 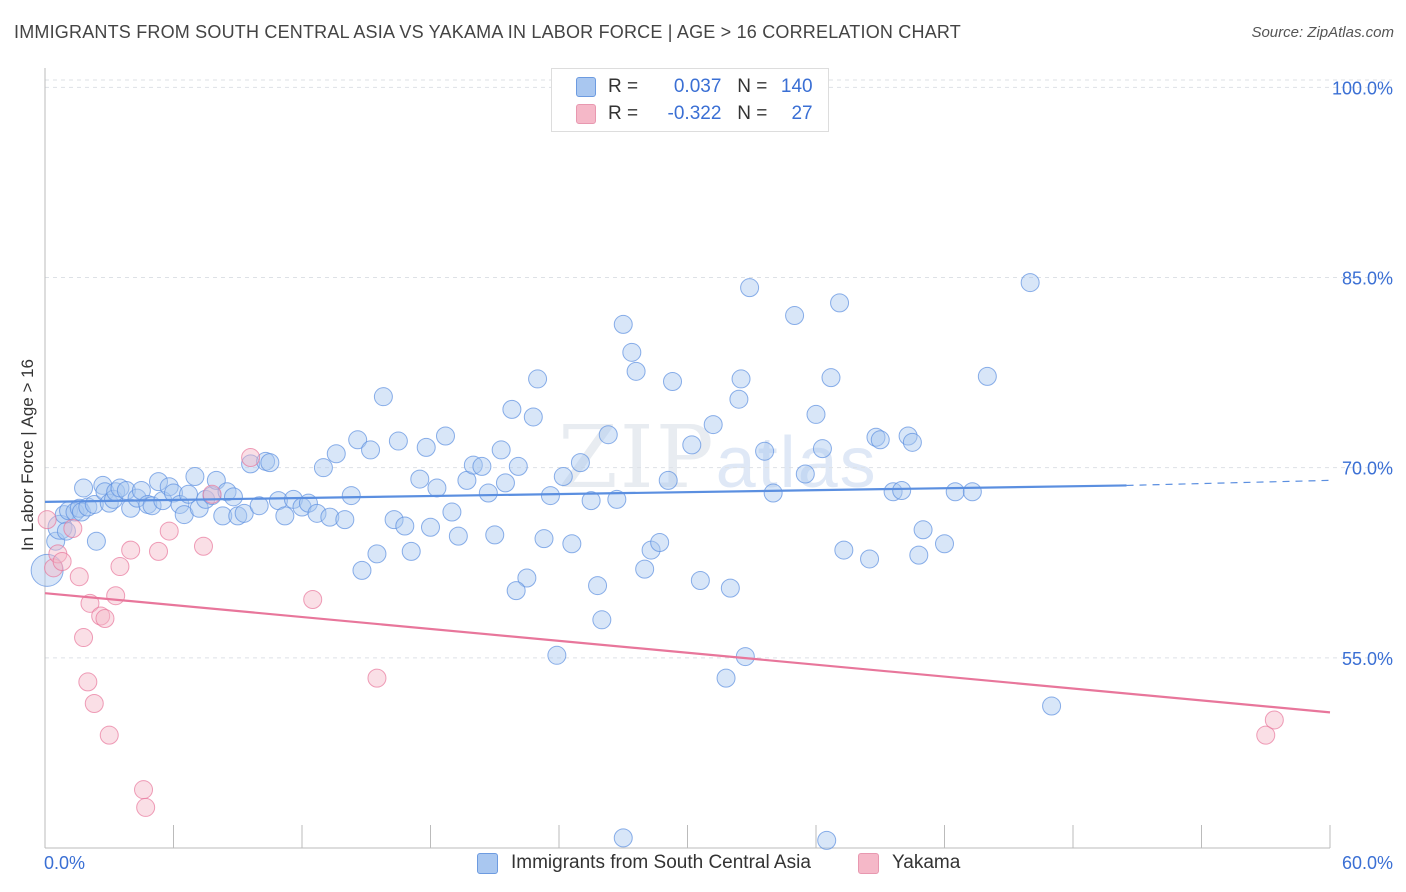 What do you see at coordinates (27, 455) in the screenshot?
I see `y-axis-label: In Labor Force | Age > 16` at bounding box center [27, 455].